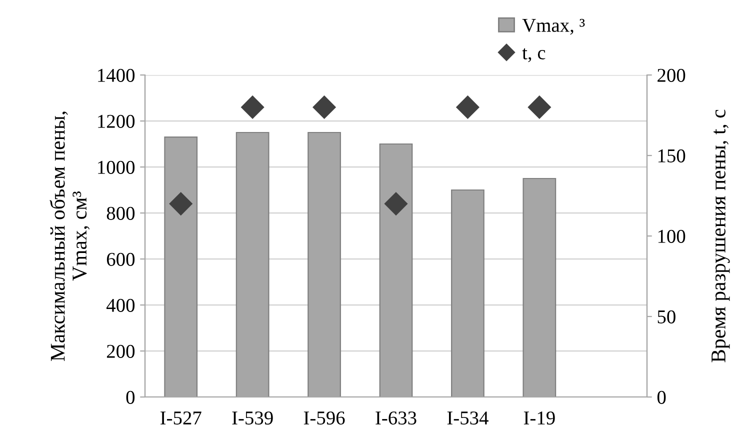 The height and width of the screenshot is (439, 739). What do you see at coordinates (672, 75) in the screenshot?
I see `y2-tick-label: 200` at bounding box center [672, 75].